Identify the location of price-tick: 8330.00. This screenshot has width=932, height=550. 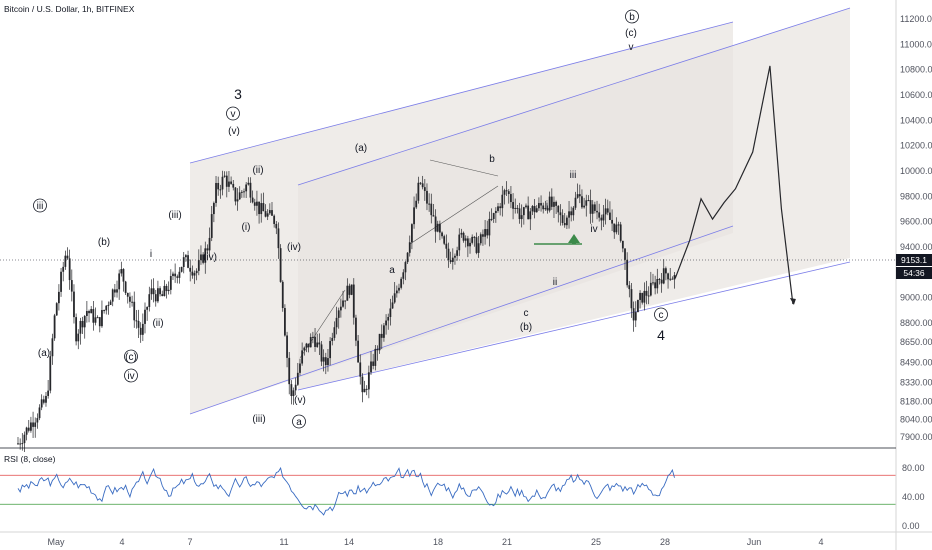
(916, 383).